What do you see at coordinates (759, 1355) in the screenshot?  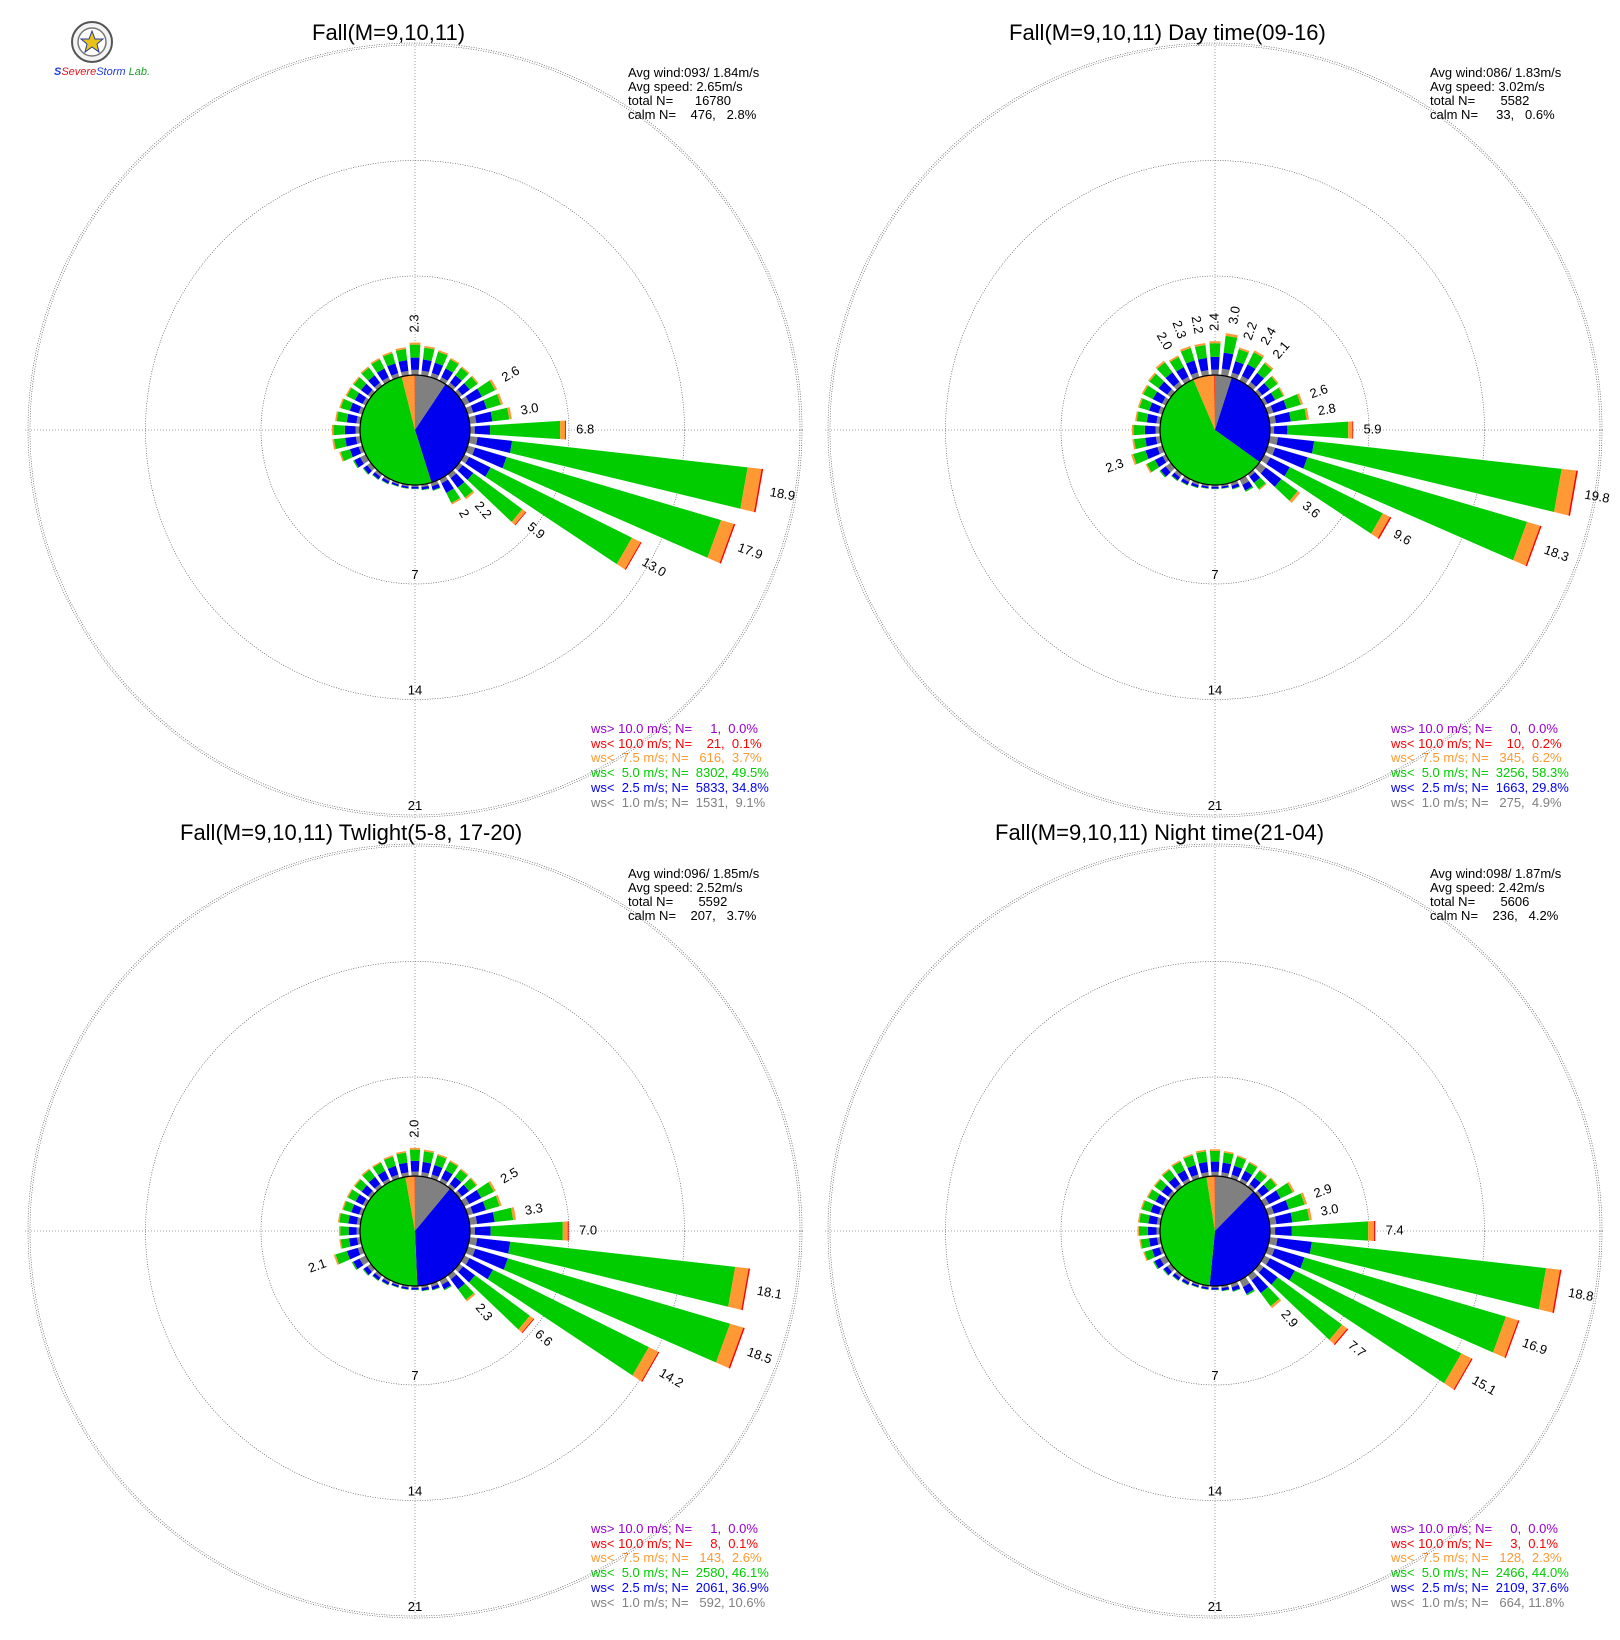 I see `petal-label: 18.5` at bounding box center [759, 1355].